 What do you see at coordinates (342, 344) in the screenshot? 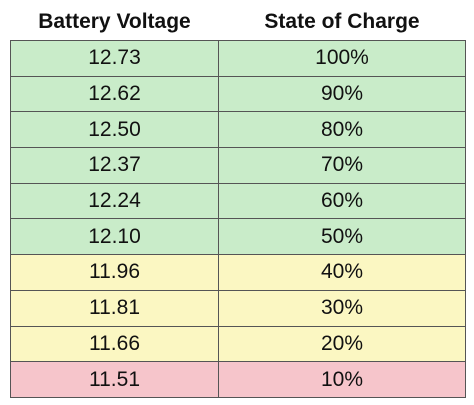
I see `charge-cell: 20%` at bounding box center [342, 344].